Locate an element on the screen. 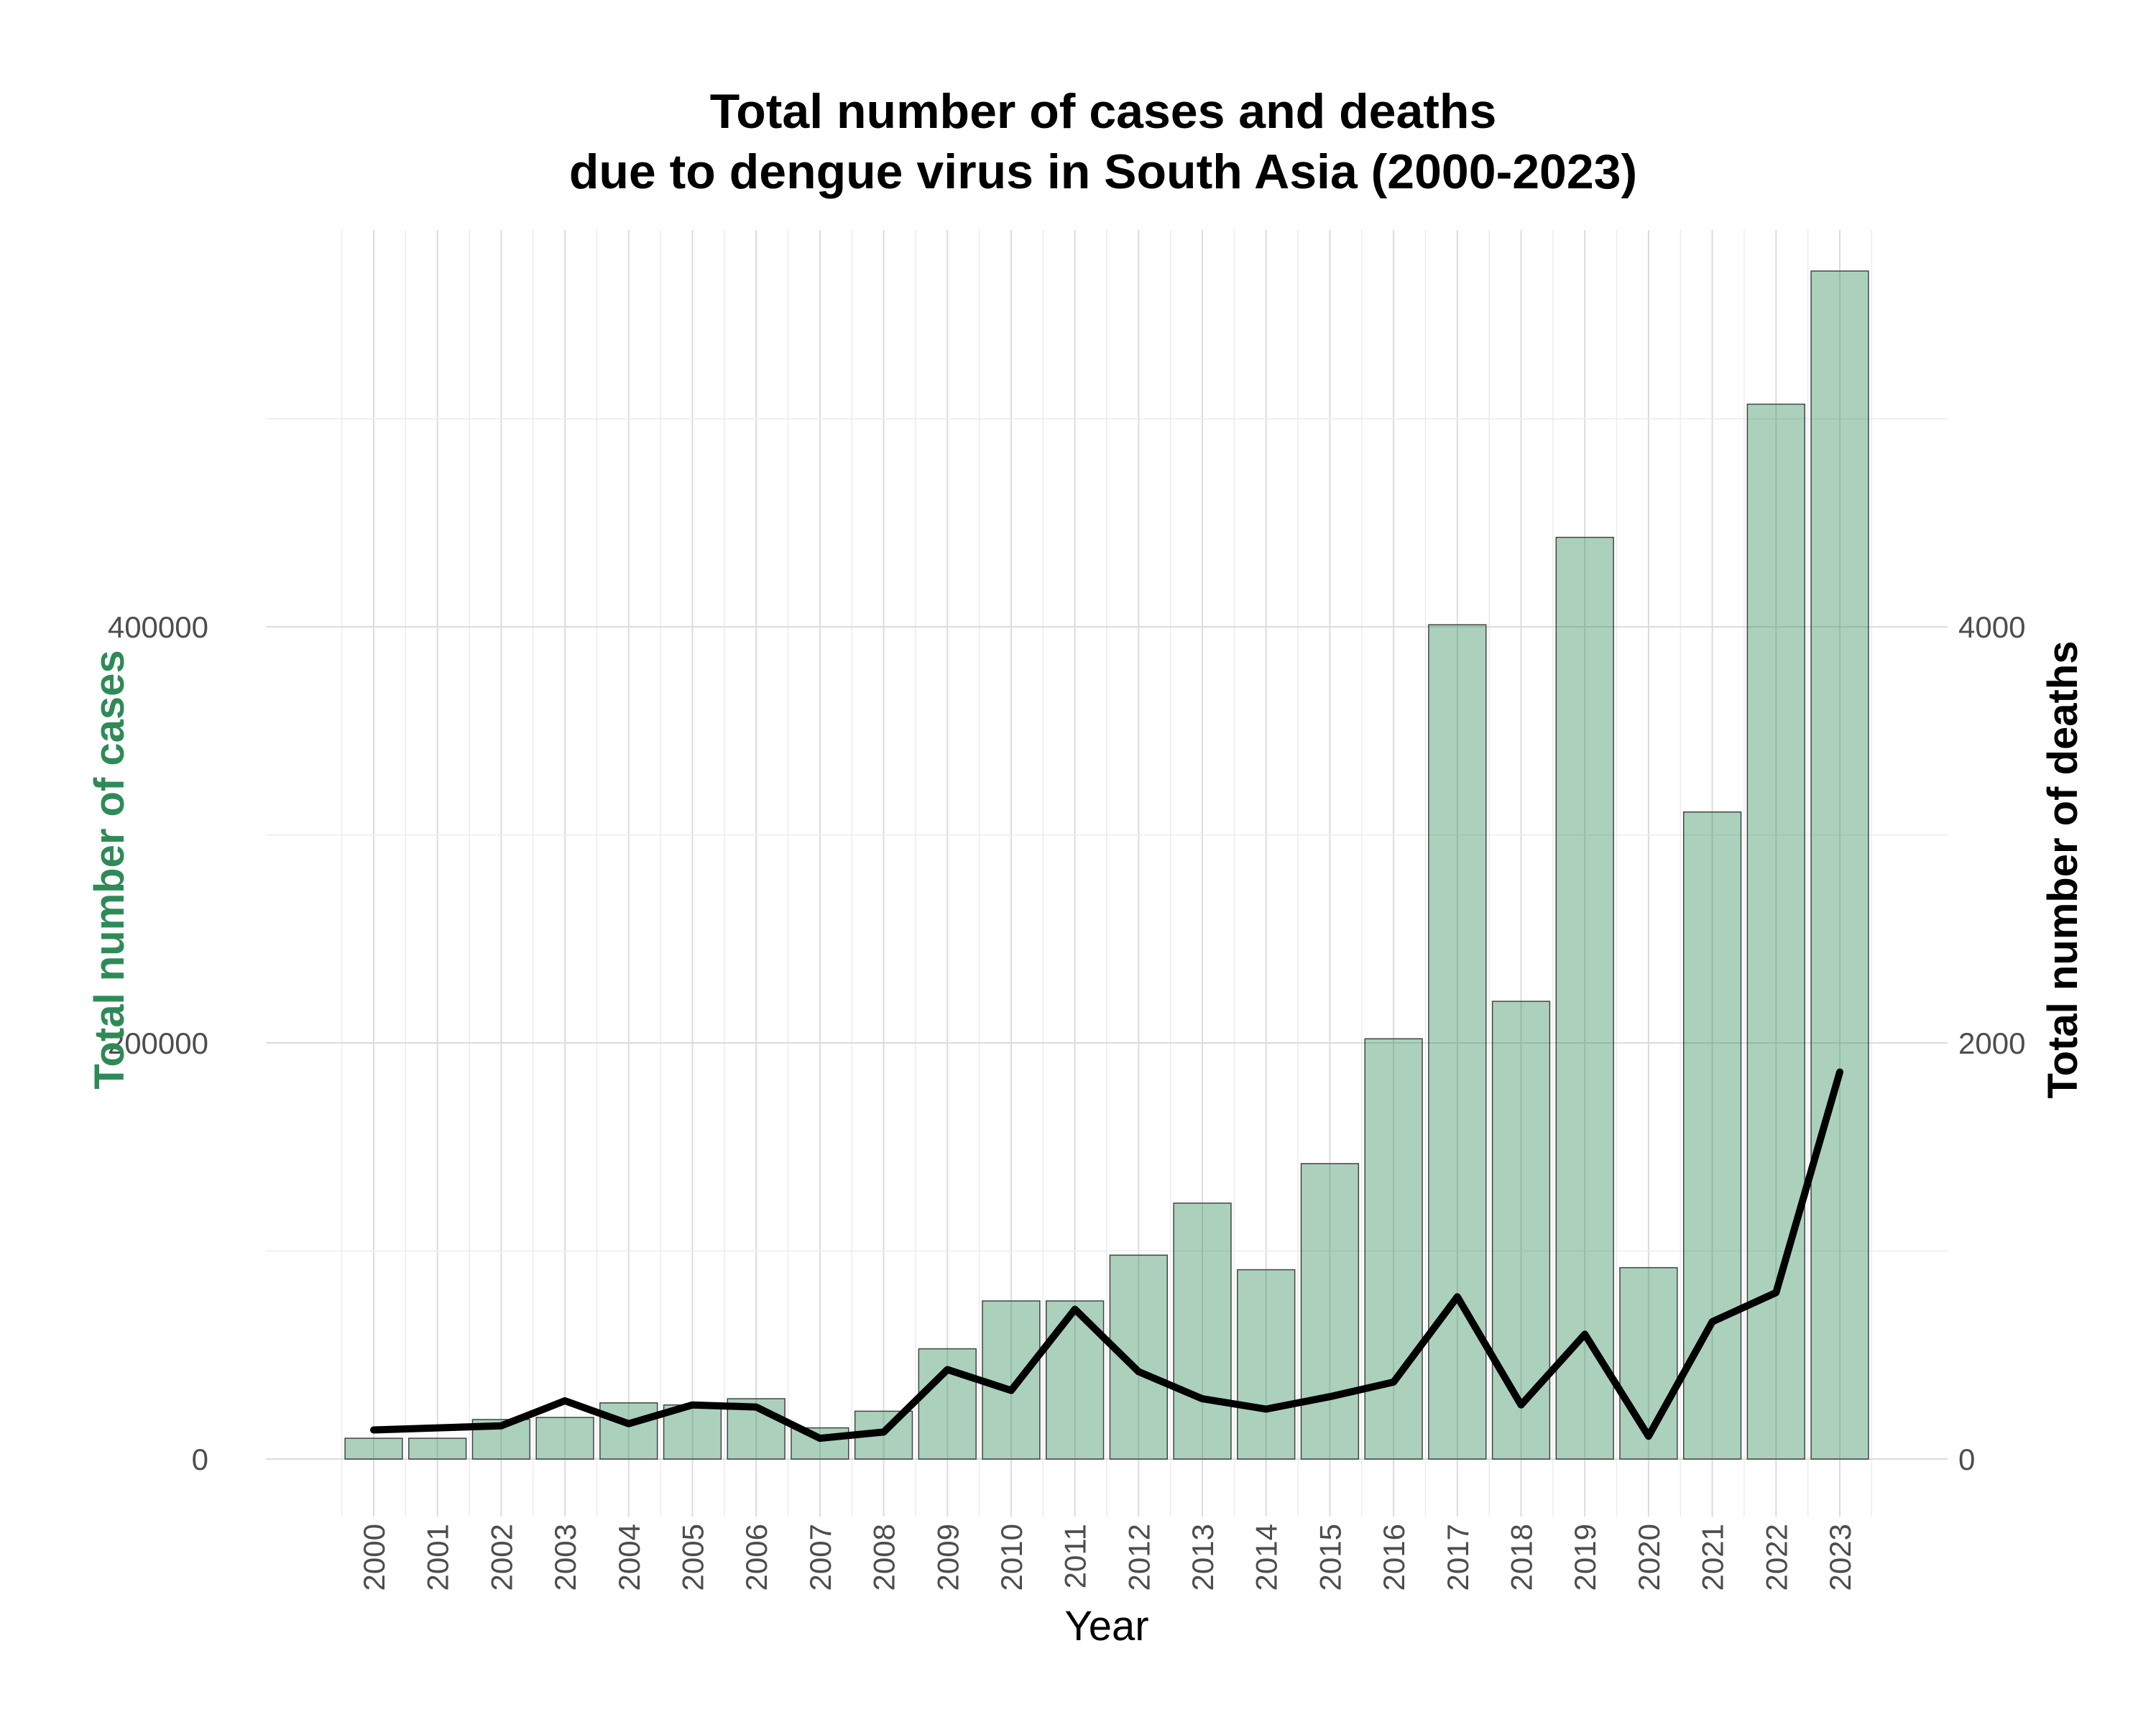 This screenshot has height=1725, width=2156. x-tick-label-2021: 2021 is located at coordinates (1713, 1557).